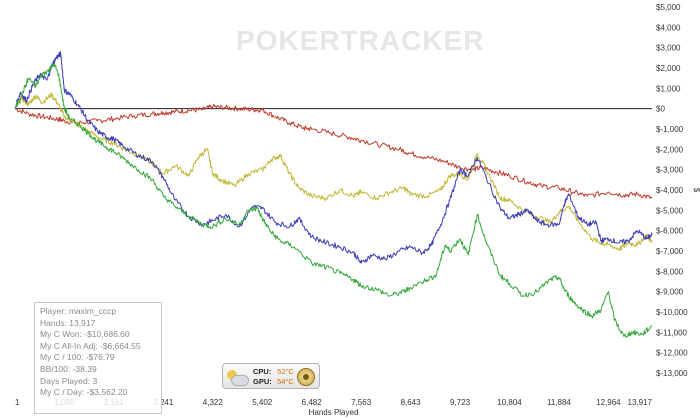 Image resolution: width=700 pixels, height=418 pixels. I want to click on y-tick-label: $-9,000, so click(670, 292).